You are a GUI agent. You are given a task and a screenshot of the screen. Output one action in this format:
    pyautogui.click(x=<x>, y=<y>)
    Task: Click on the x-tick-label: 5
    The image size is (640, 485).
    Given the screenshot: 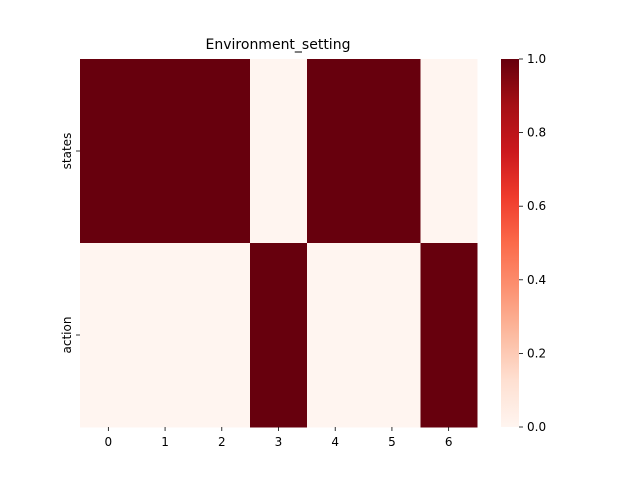 What is the action you would take?
    pyautogui.click(x=392, y=442)
    